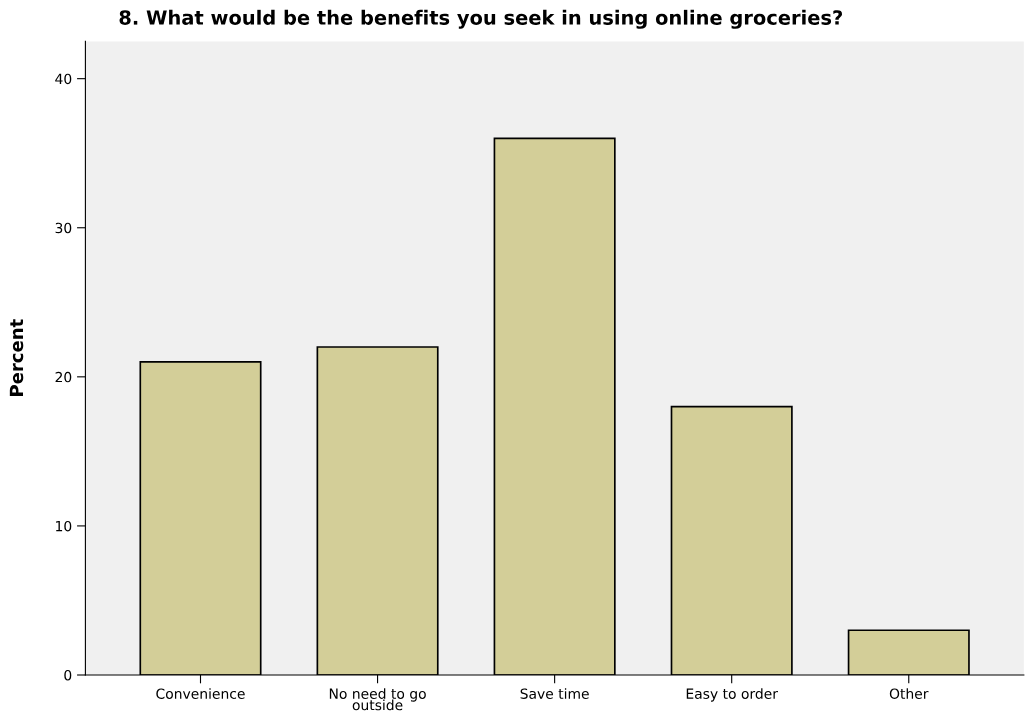 The image size is (1029, 720). Describe the element at coordinates (68, 675) in the screenshot. I see `y-tick-label: 0` at that location.